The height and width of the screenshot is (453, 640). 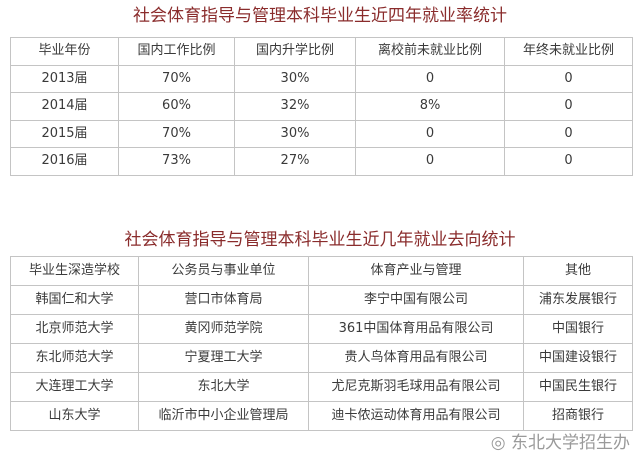 I want to click on table-cell: 大连理工大学, so click(x=74, y=387).